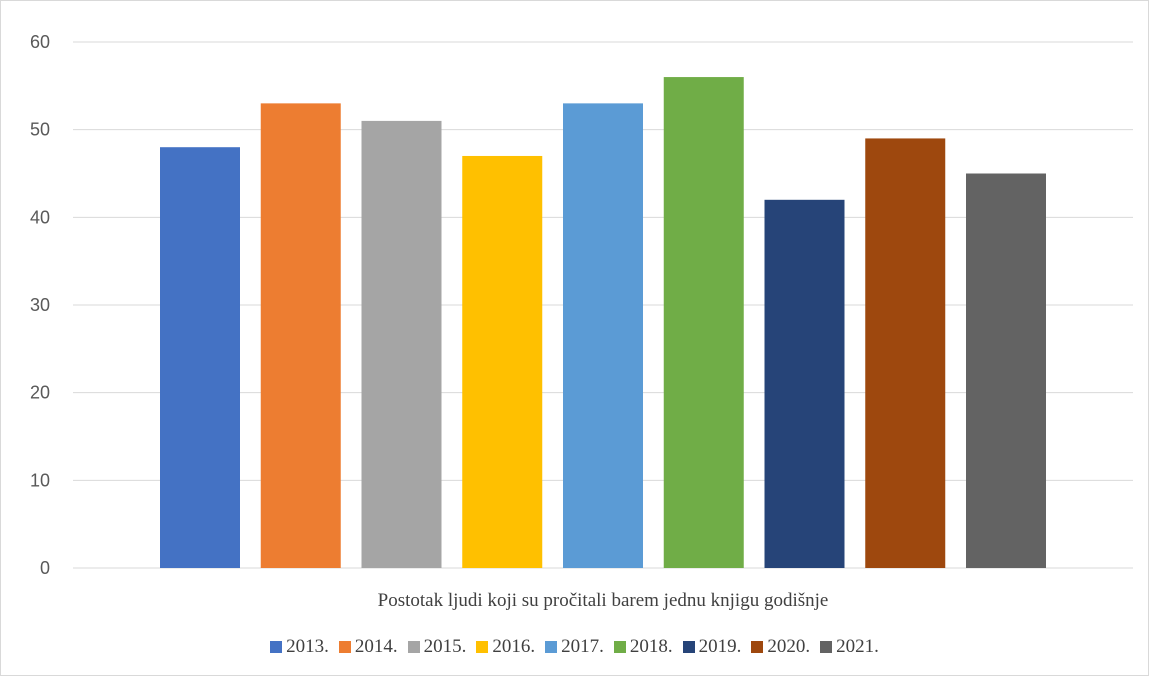  What do you see at coordinates (857, 646) in the screenshot?
I see `legend-label: 2021.` at bounding box center [857, 646].